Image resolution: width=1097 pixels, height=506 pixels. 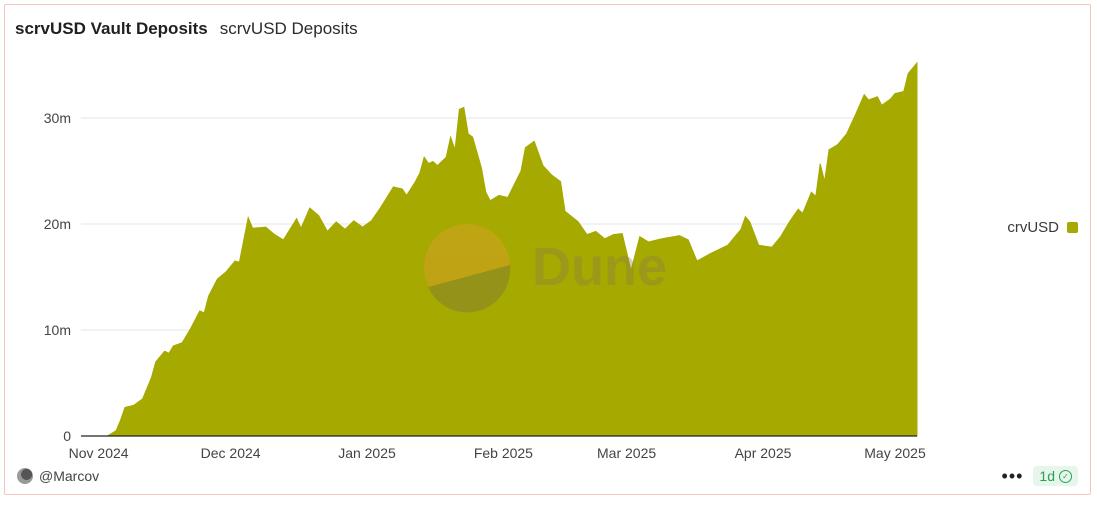 I want to click on author-info: @Marcov, so click(x=58, y=476).